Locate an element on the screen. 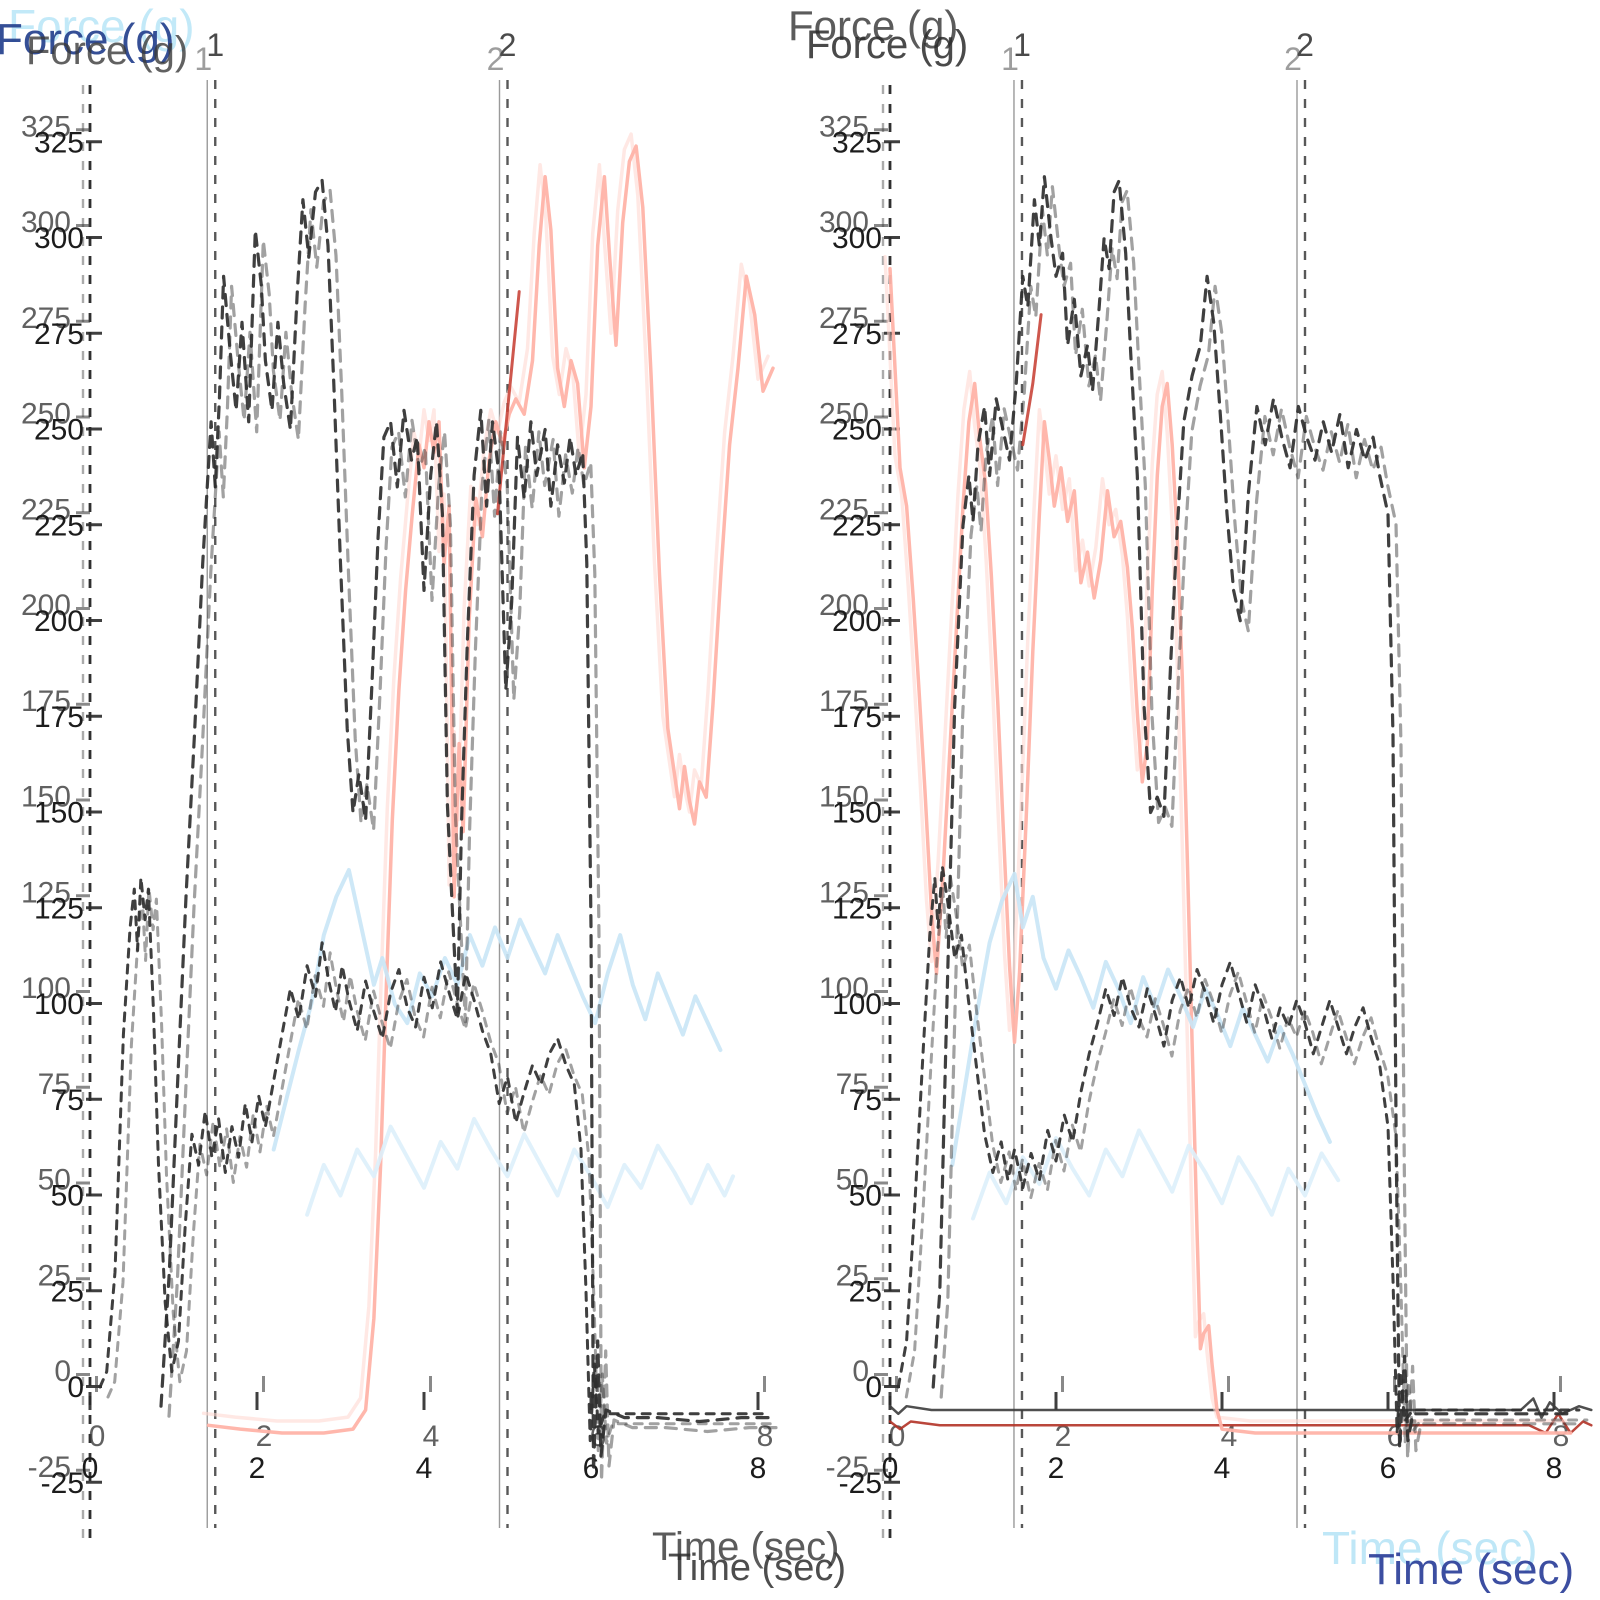  left-x-tickmark-0-ghost is located at coordinates (96, 1384).